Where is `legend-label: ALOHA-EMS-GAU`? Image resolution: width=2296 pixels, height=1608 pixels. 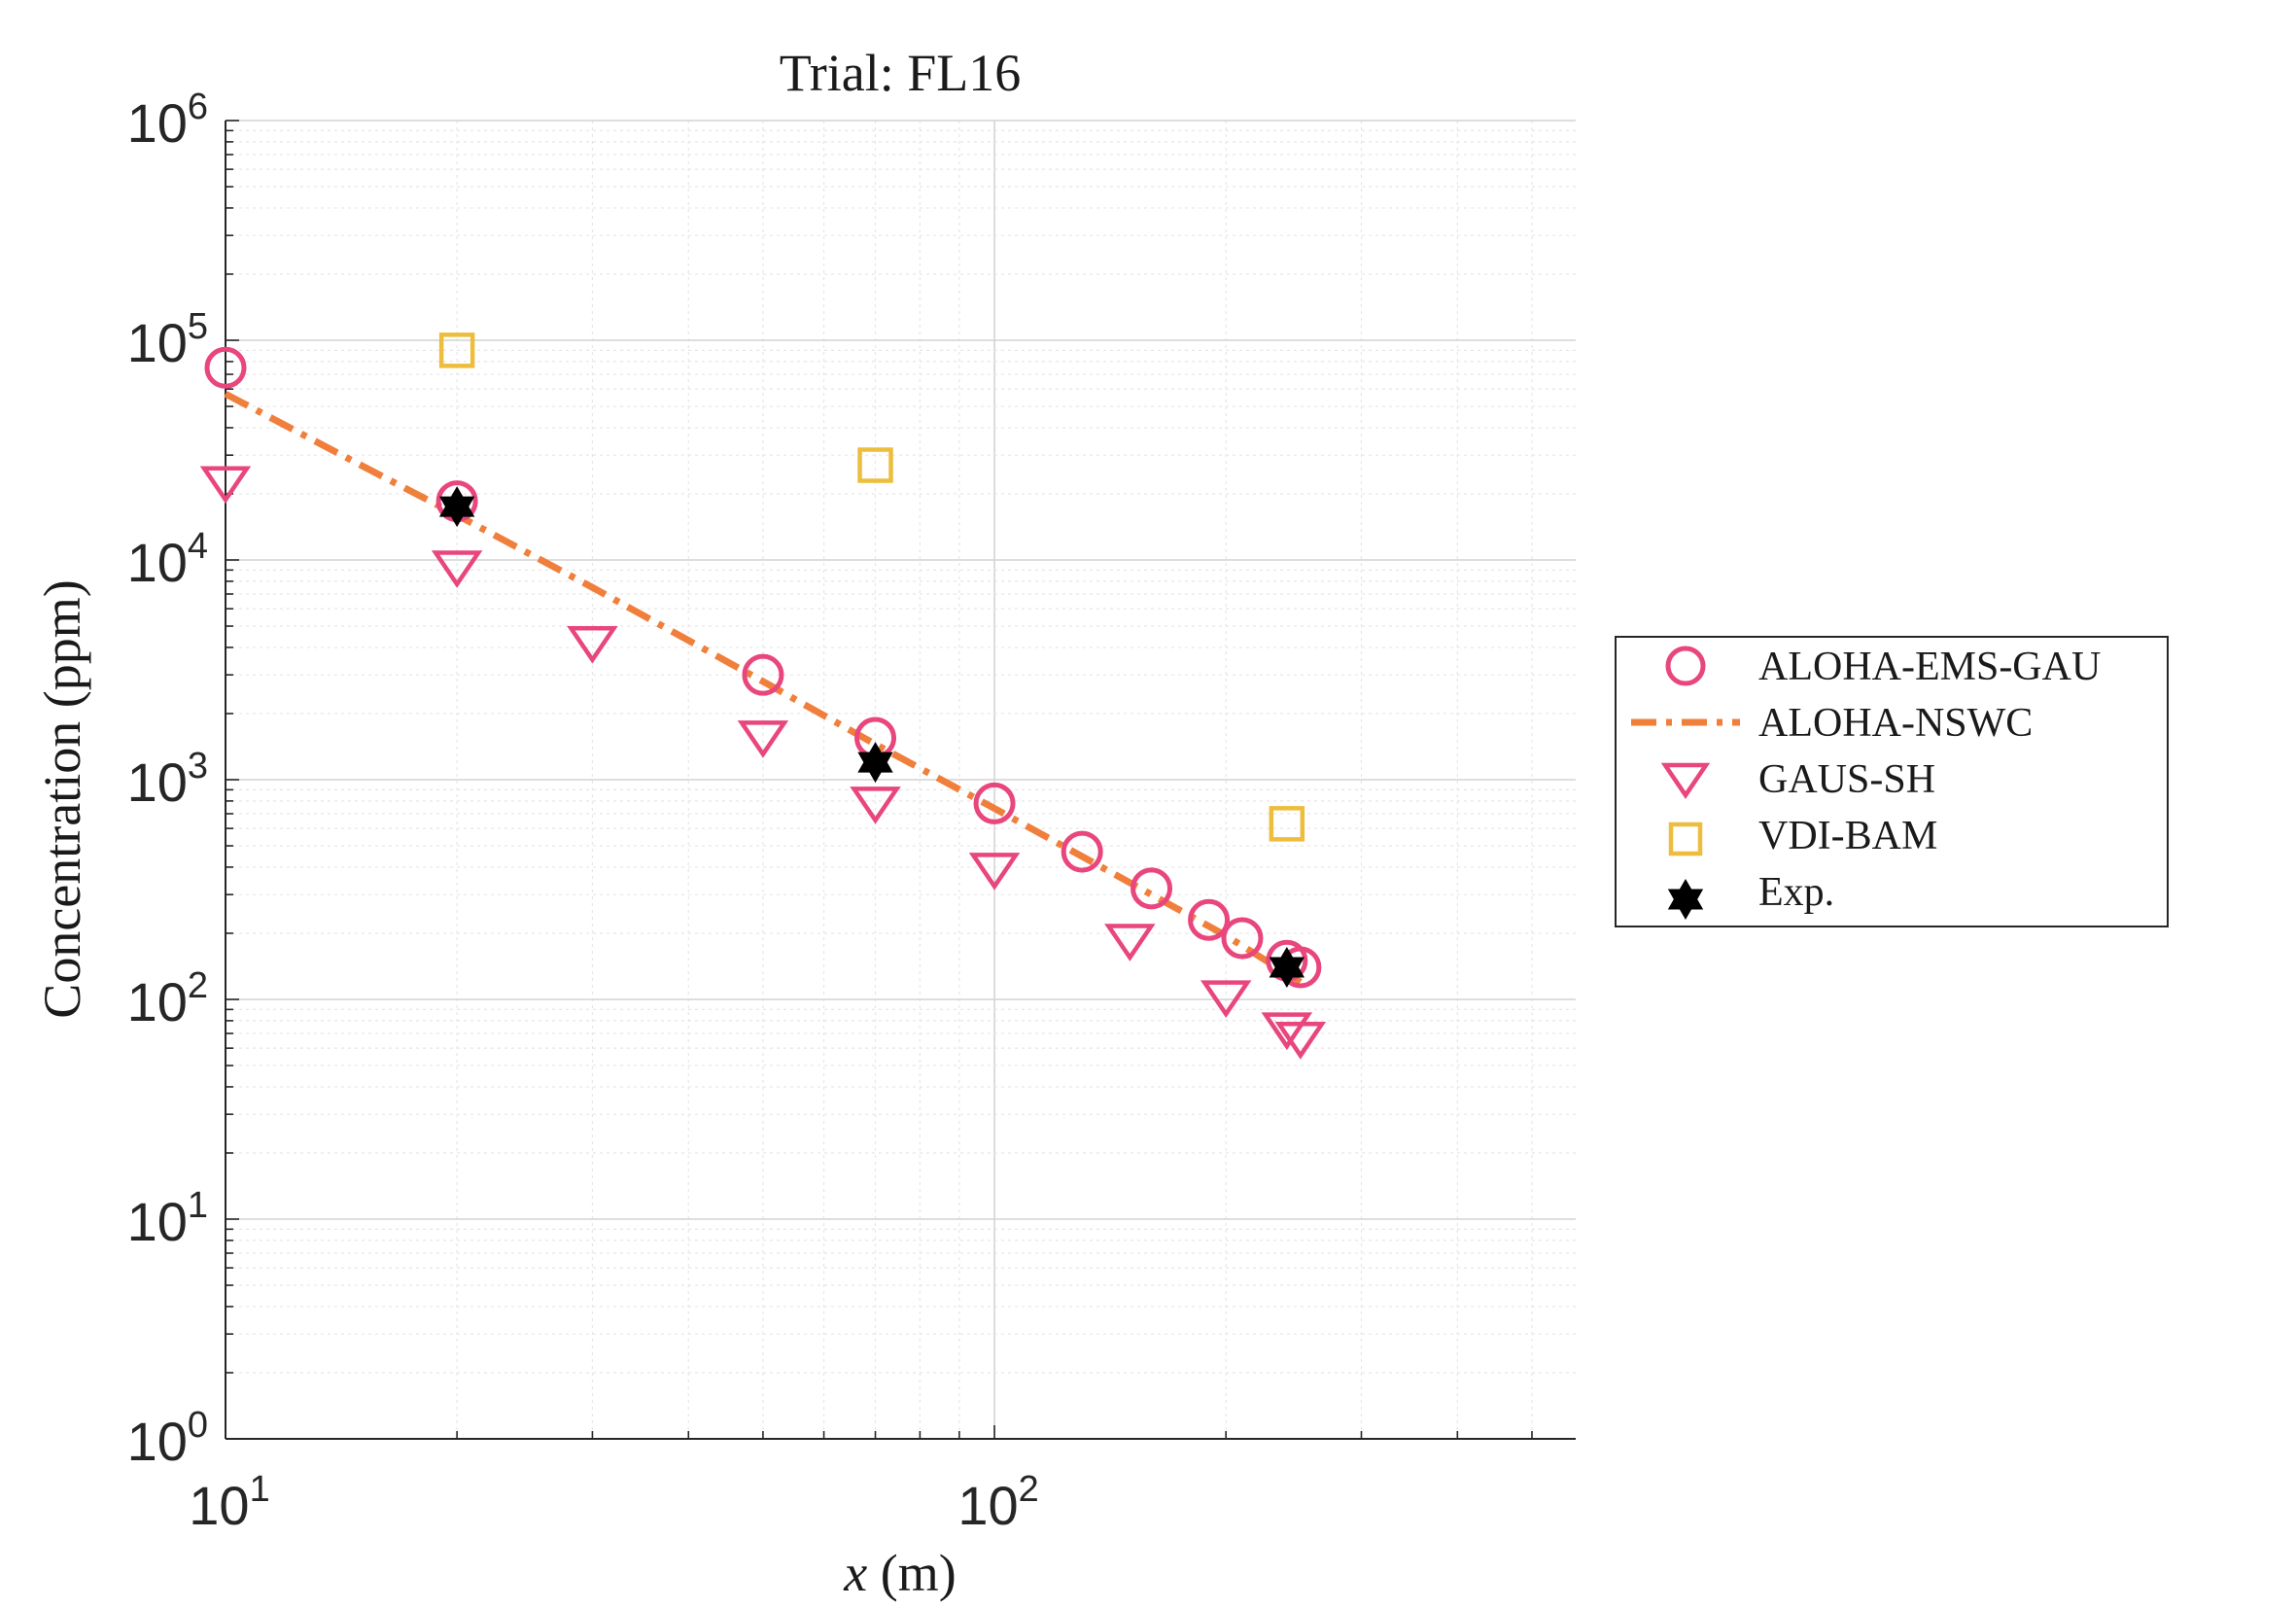 legend-label: ALOHA-EMS-GAU is located at coordinates (1929, 667).